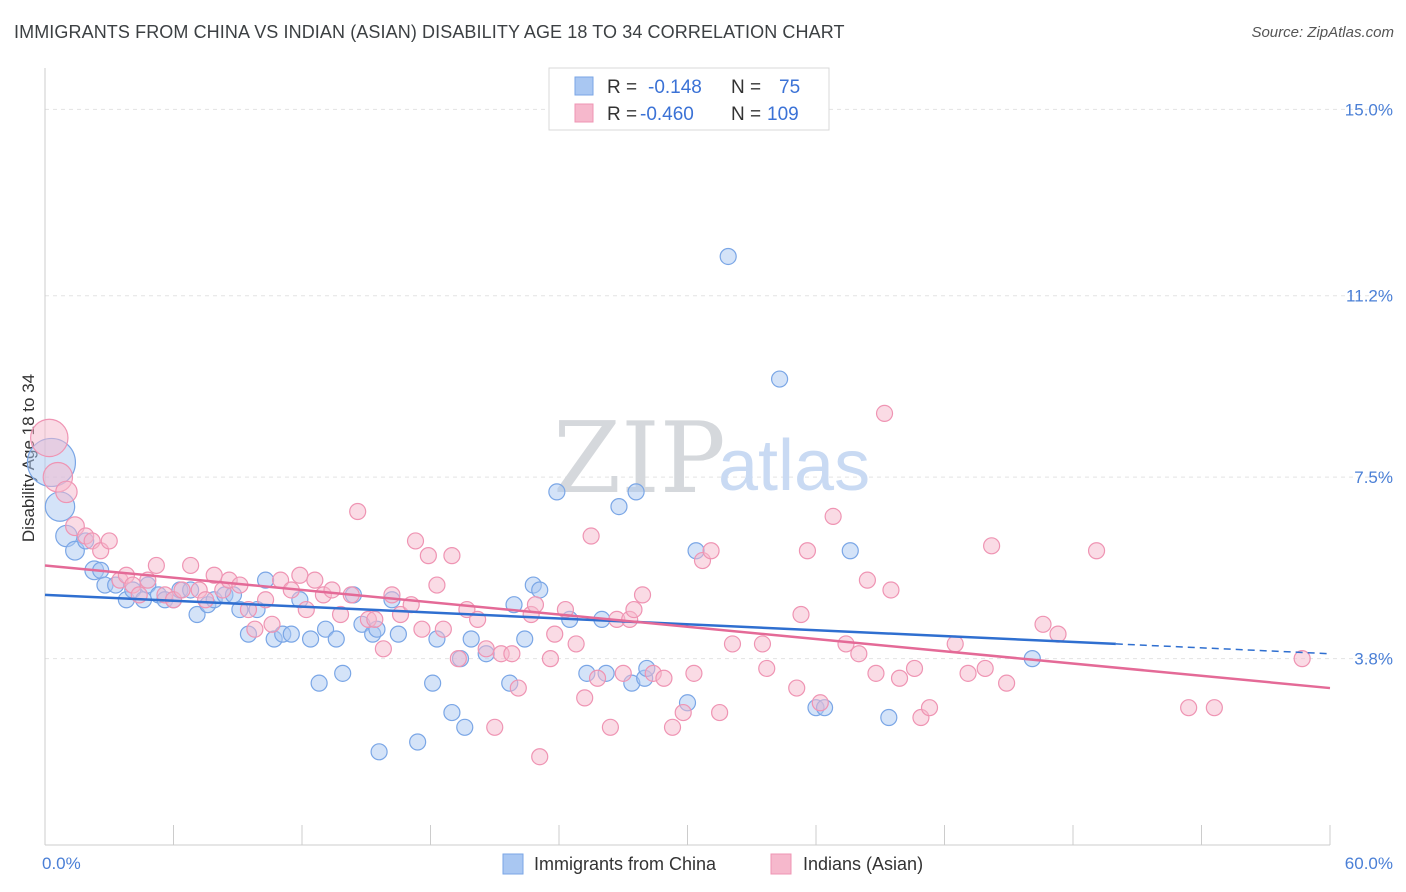 Image resolution: width=1406 pixels, height=892 pixels. I want to click on legend-r-label-china: R =, so click(622, 87).